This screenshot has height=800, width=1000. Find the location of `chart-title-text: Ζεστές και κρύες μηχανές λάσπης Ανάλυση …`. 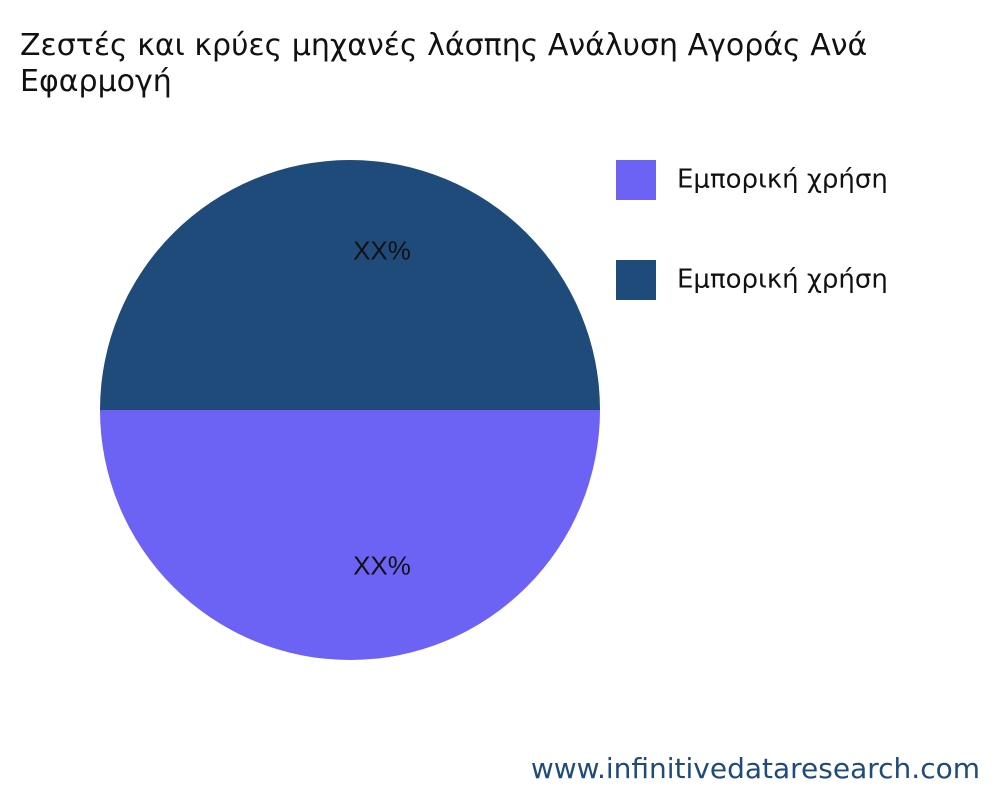

chart-title-text: Ζεστές και κρύες μηχανές λάσπης Ανάλυση … is located at coordinates (444, 63).